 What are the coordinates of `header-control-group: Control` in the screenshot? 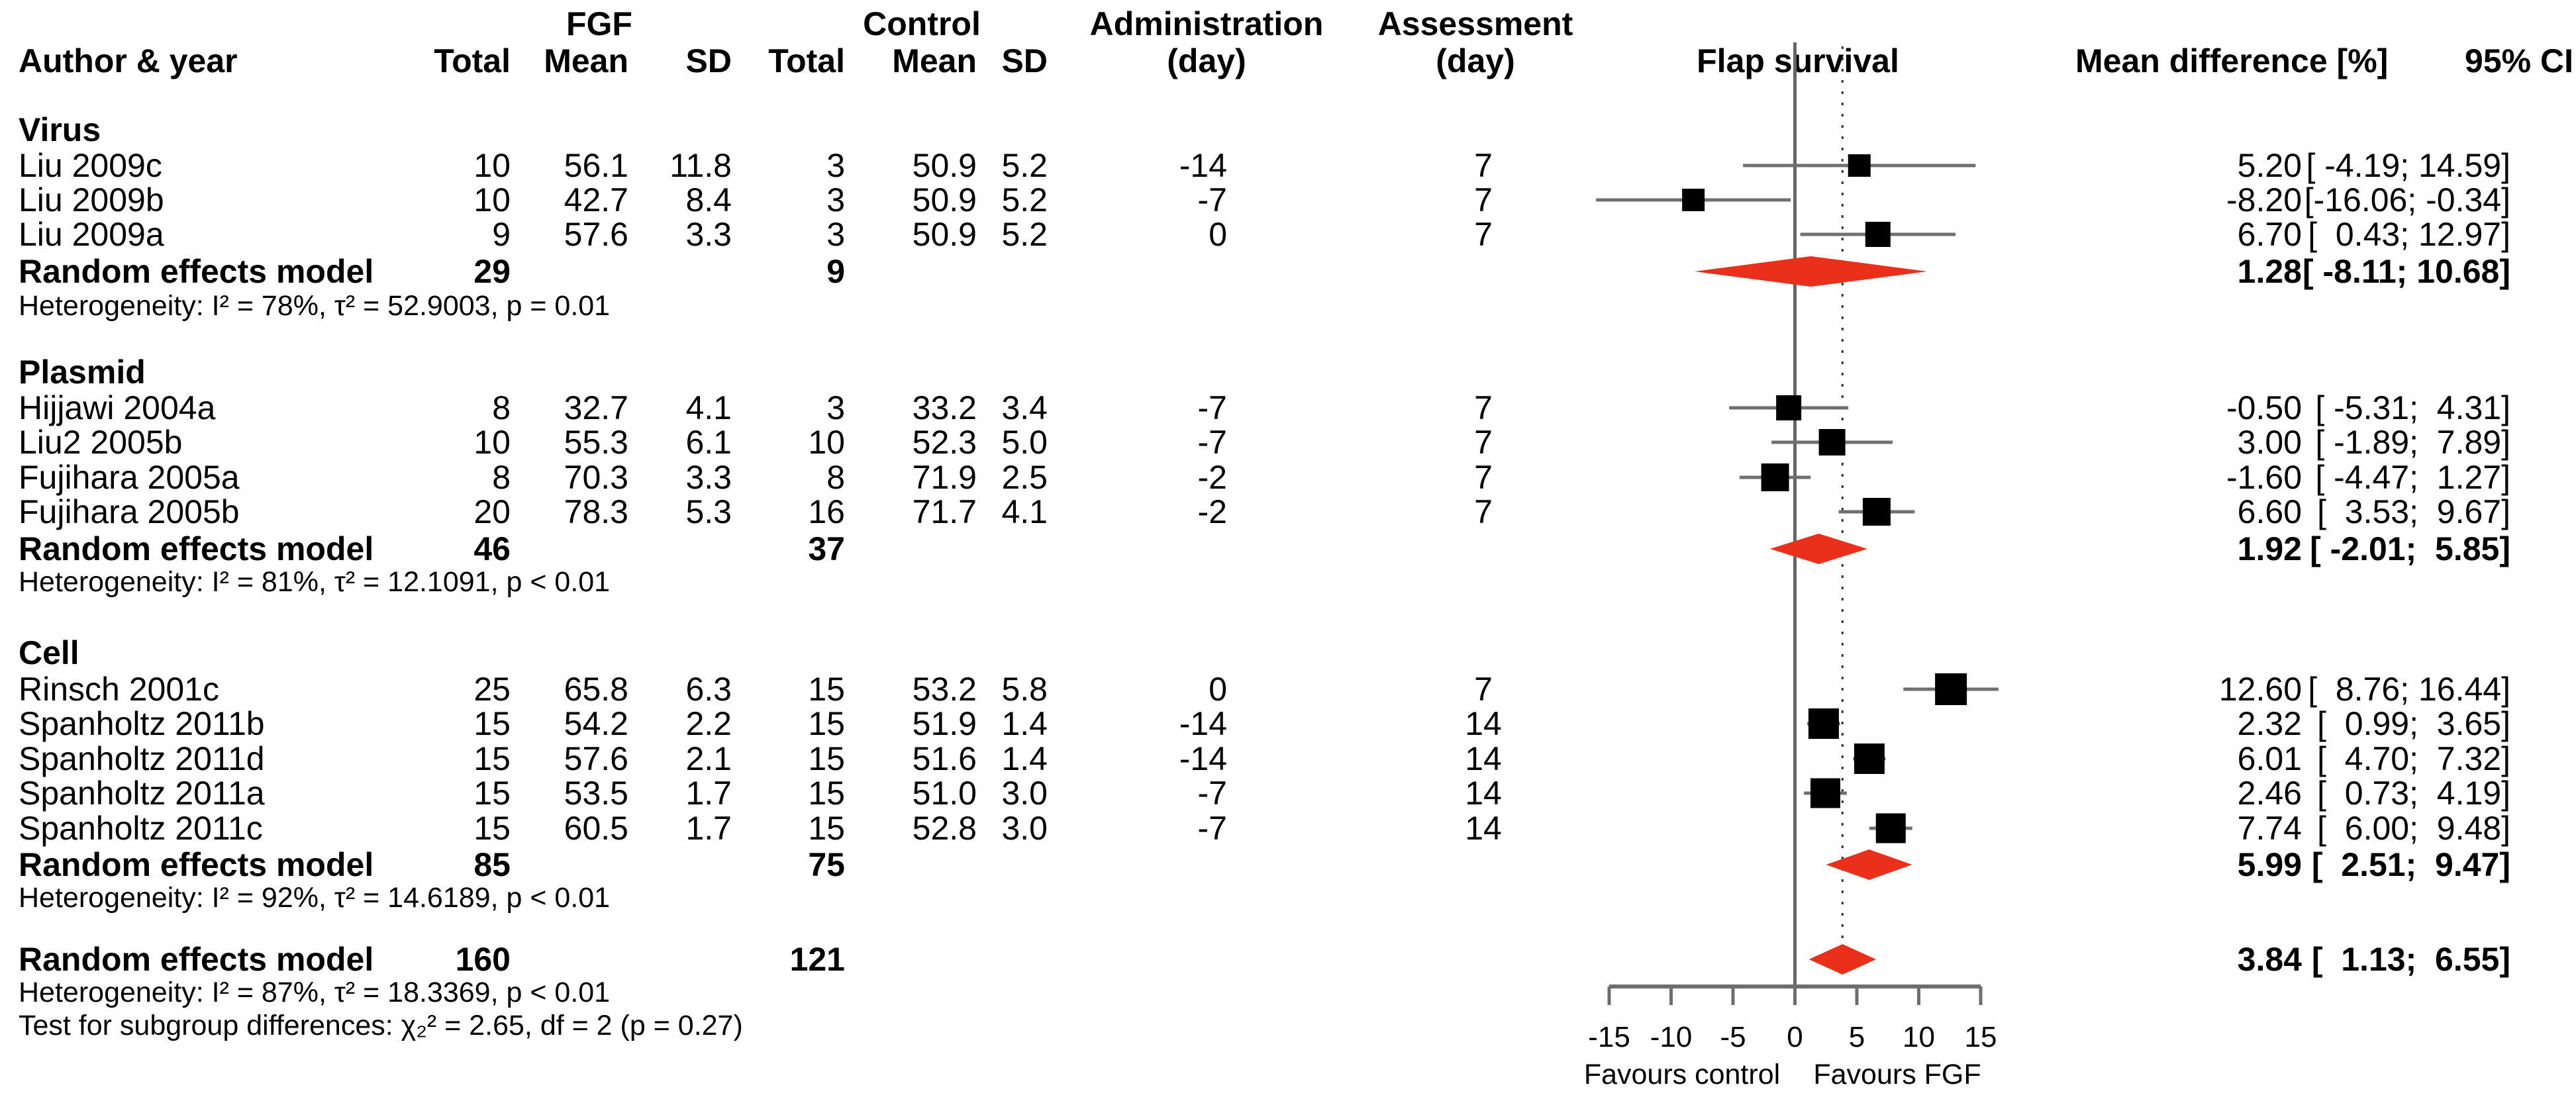 It's located at (922, 23).